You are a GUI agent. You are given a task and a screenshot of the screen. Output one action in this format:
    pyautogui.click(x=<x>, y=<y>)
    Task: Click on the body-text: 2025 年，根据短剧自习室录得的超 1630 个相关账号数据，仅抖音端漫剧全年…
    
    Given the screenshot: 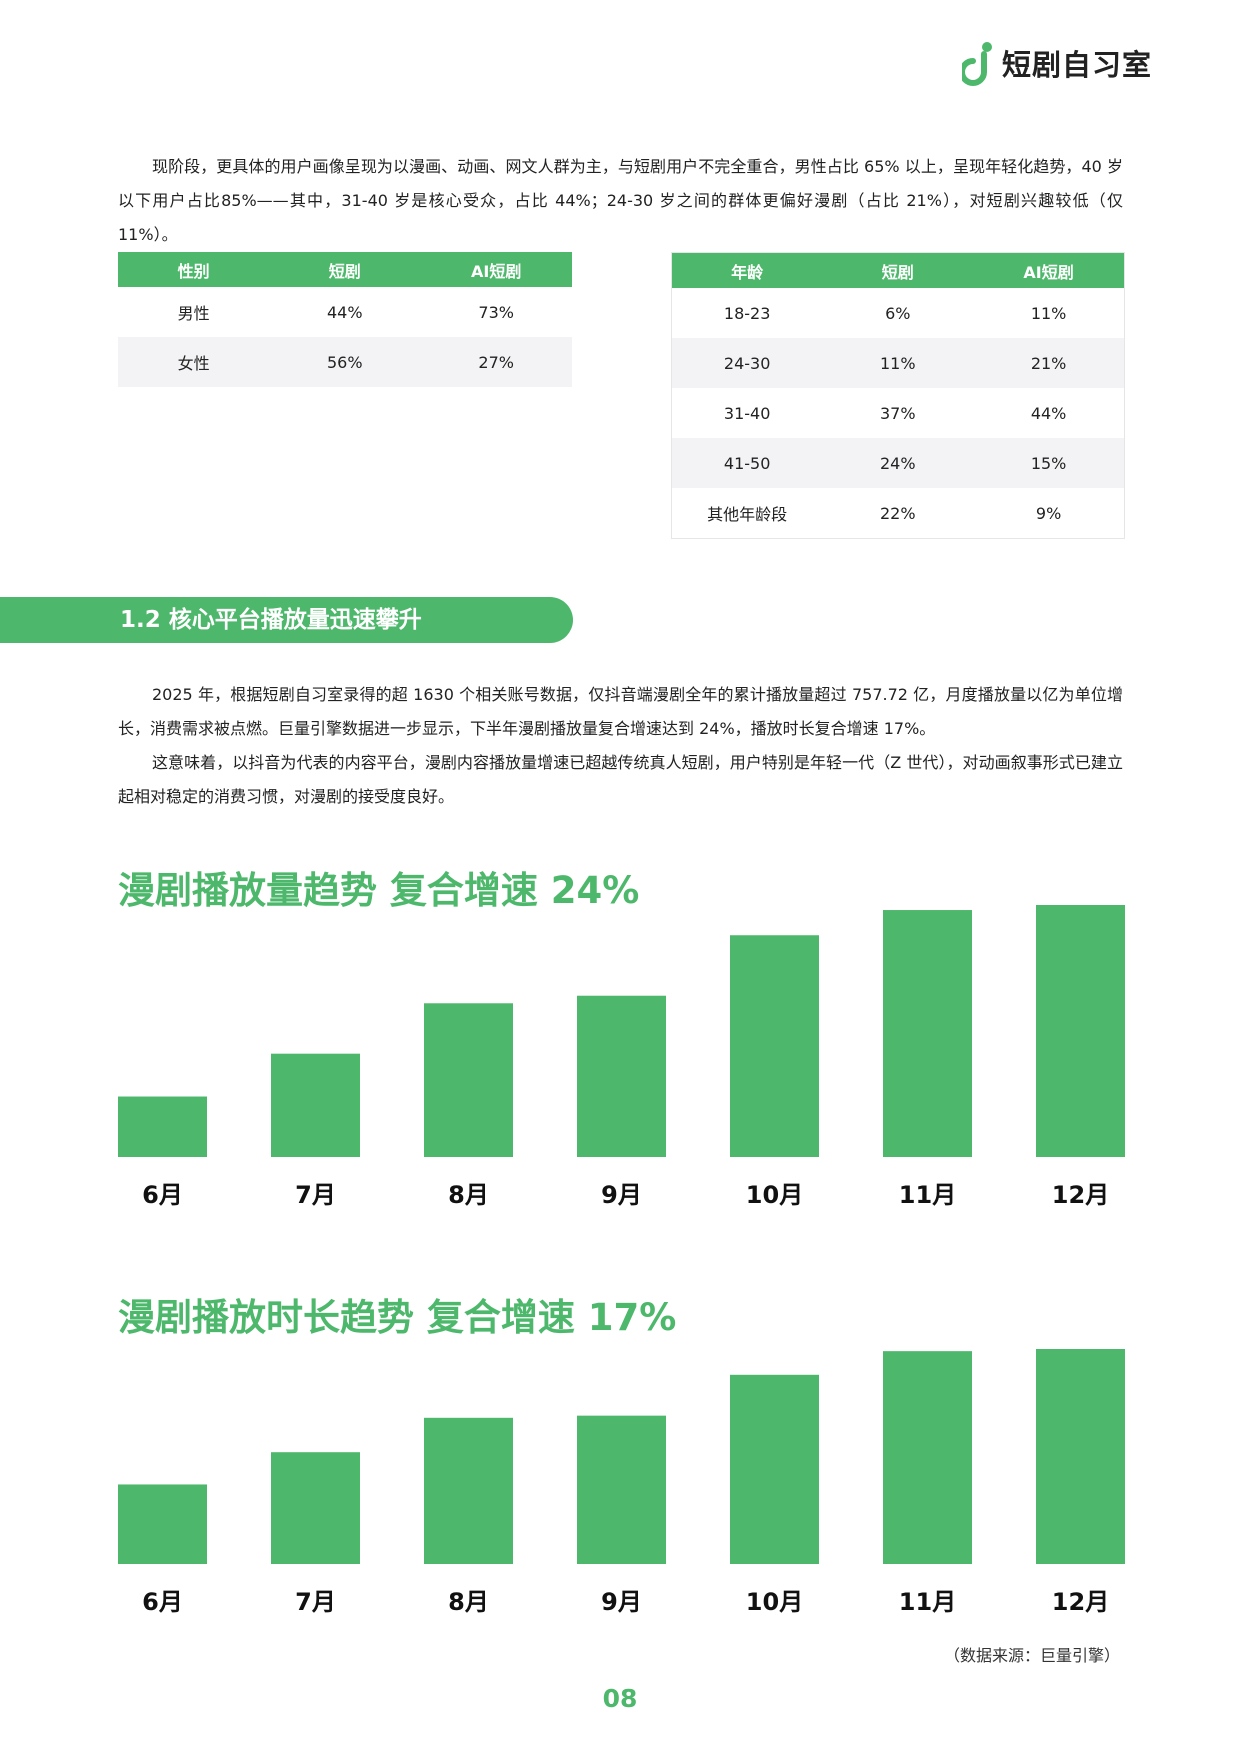 What is the action you would take?
    pyautogui.click(x=620, y=746)
    